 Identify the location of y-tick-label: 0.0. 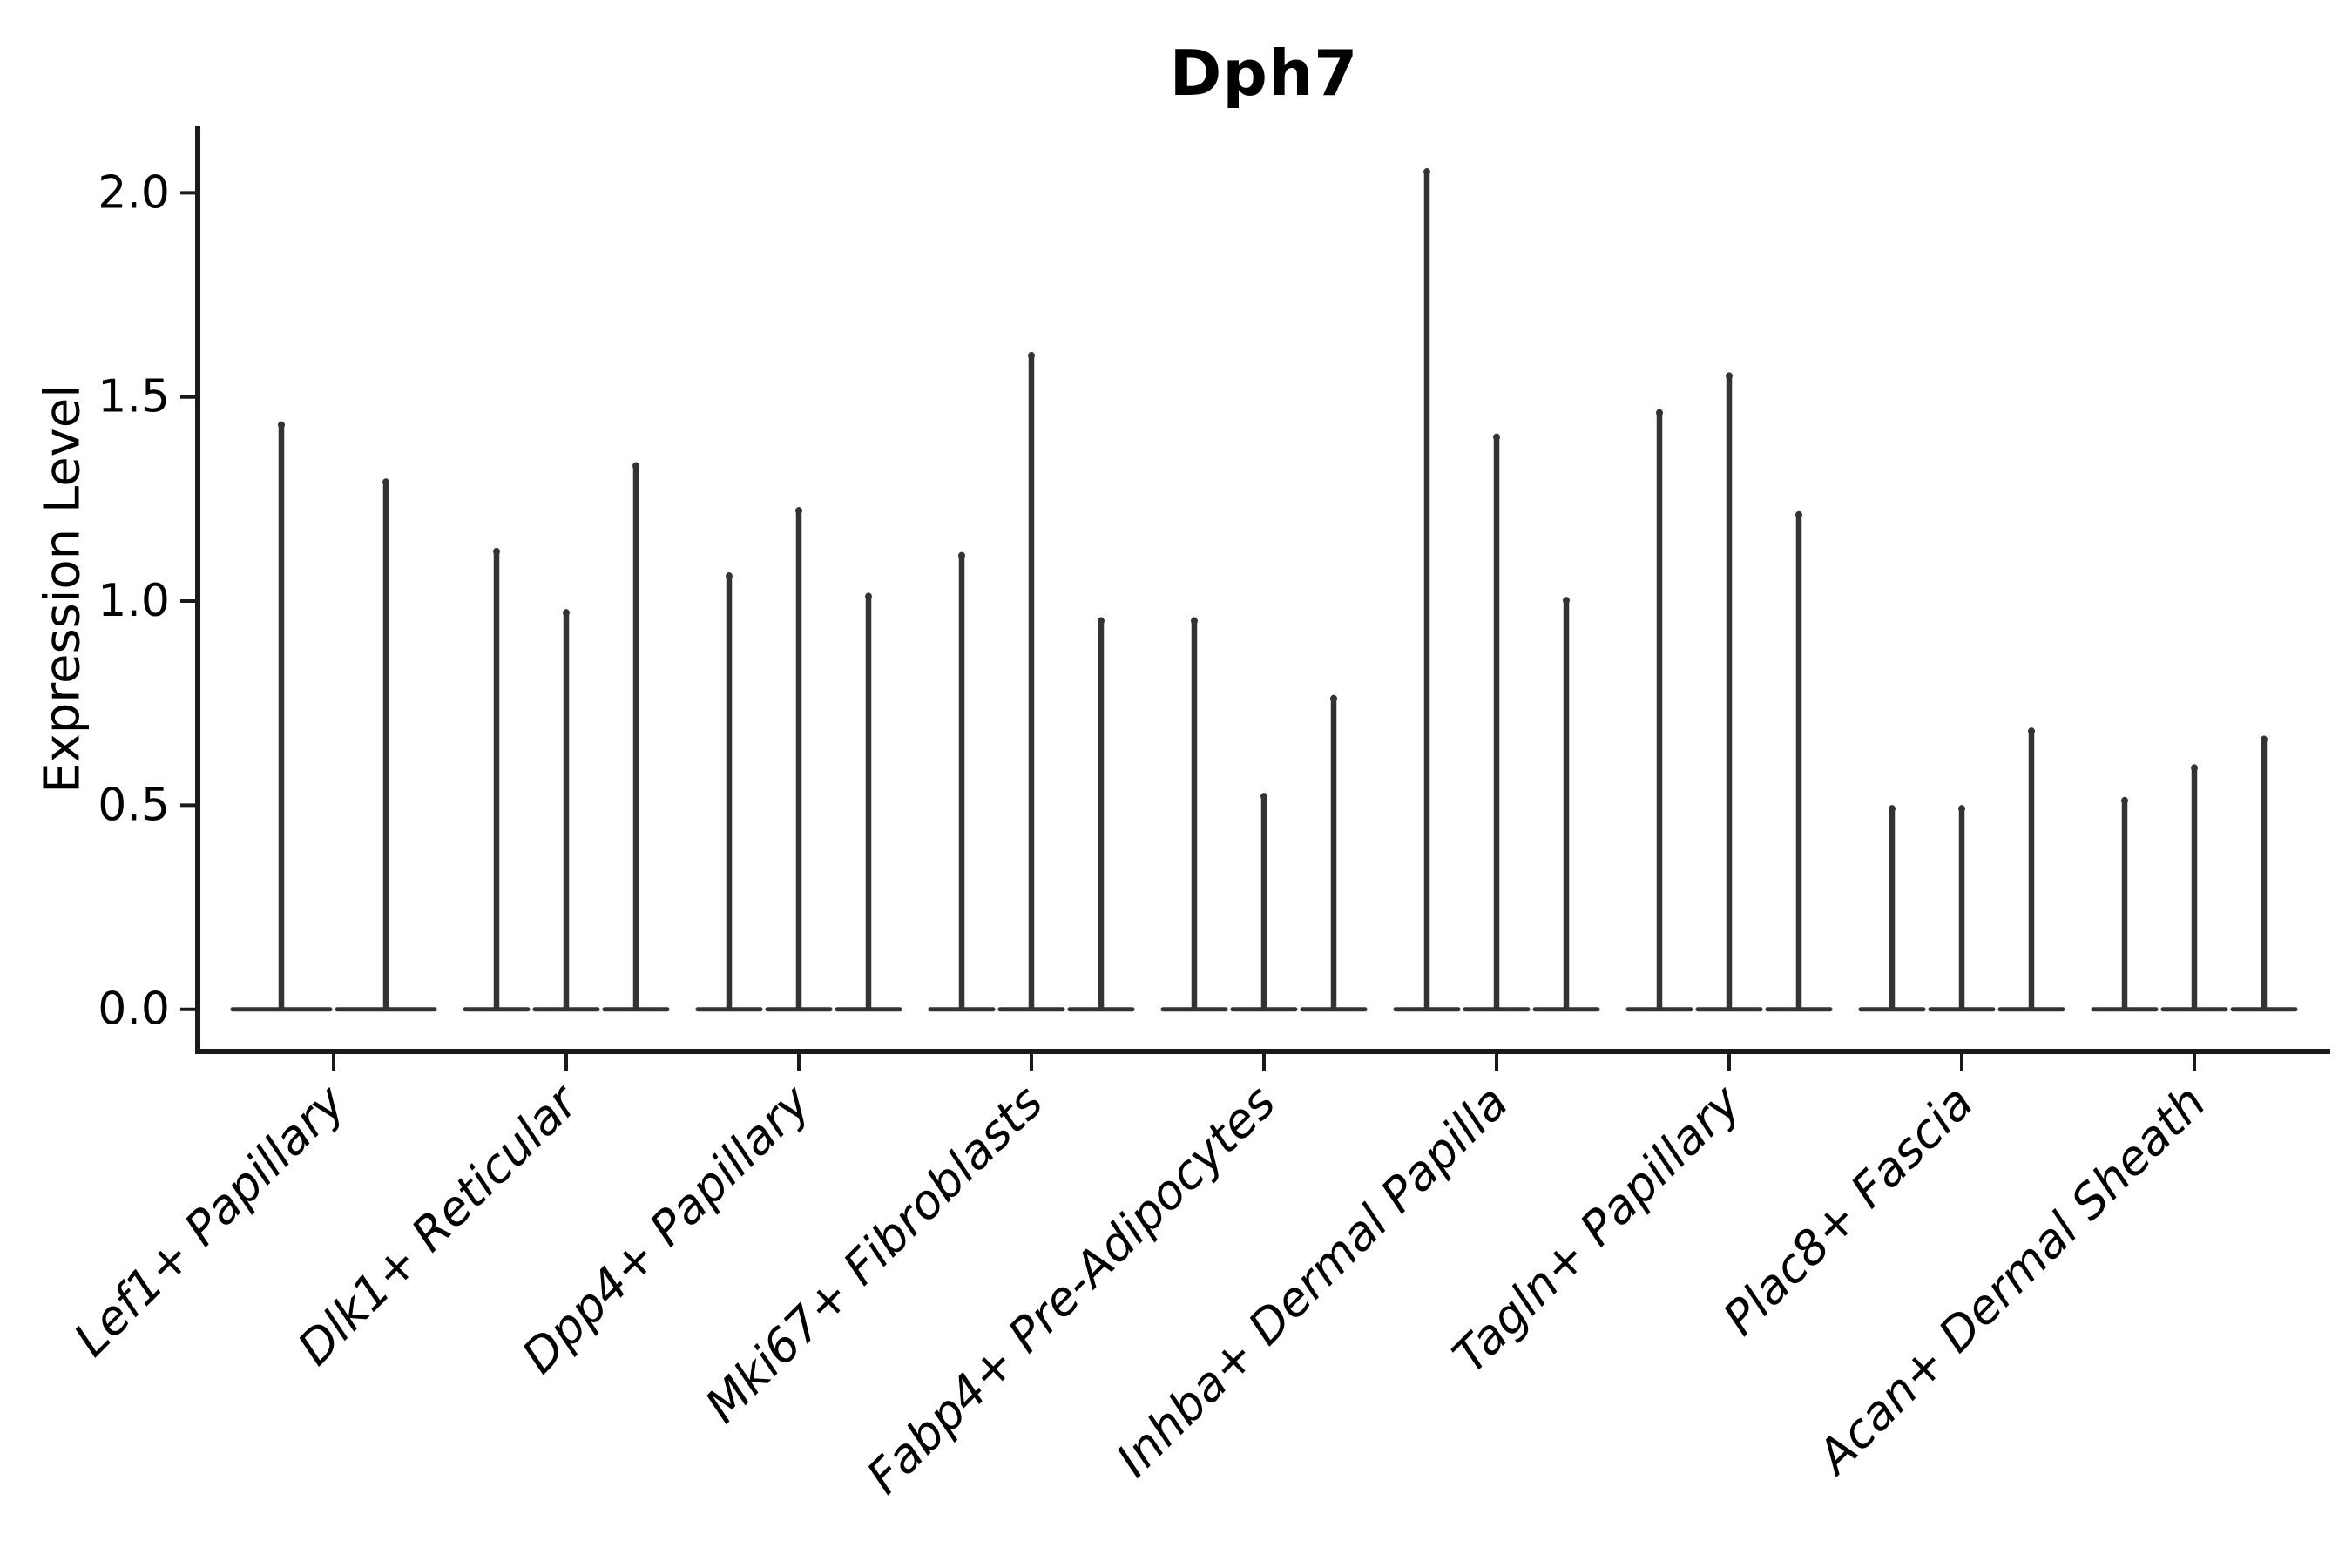
(134, 1009).